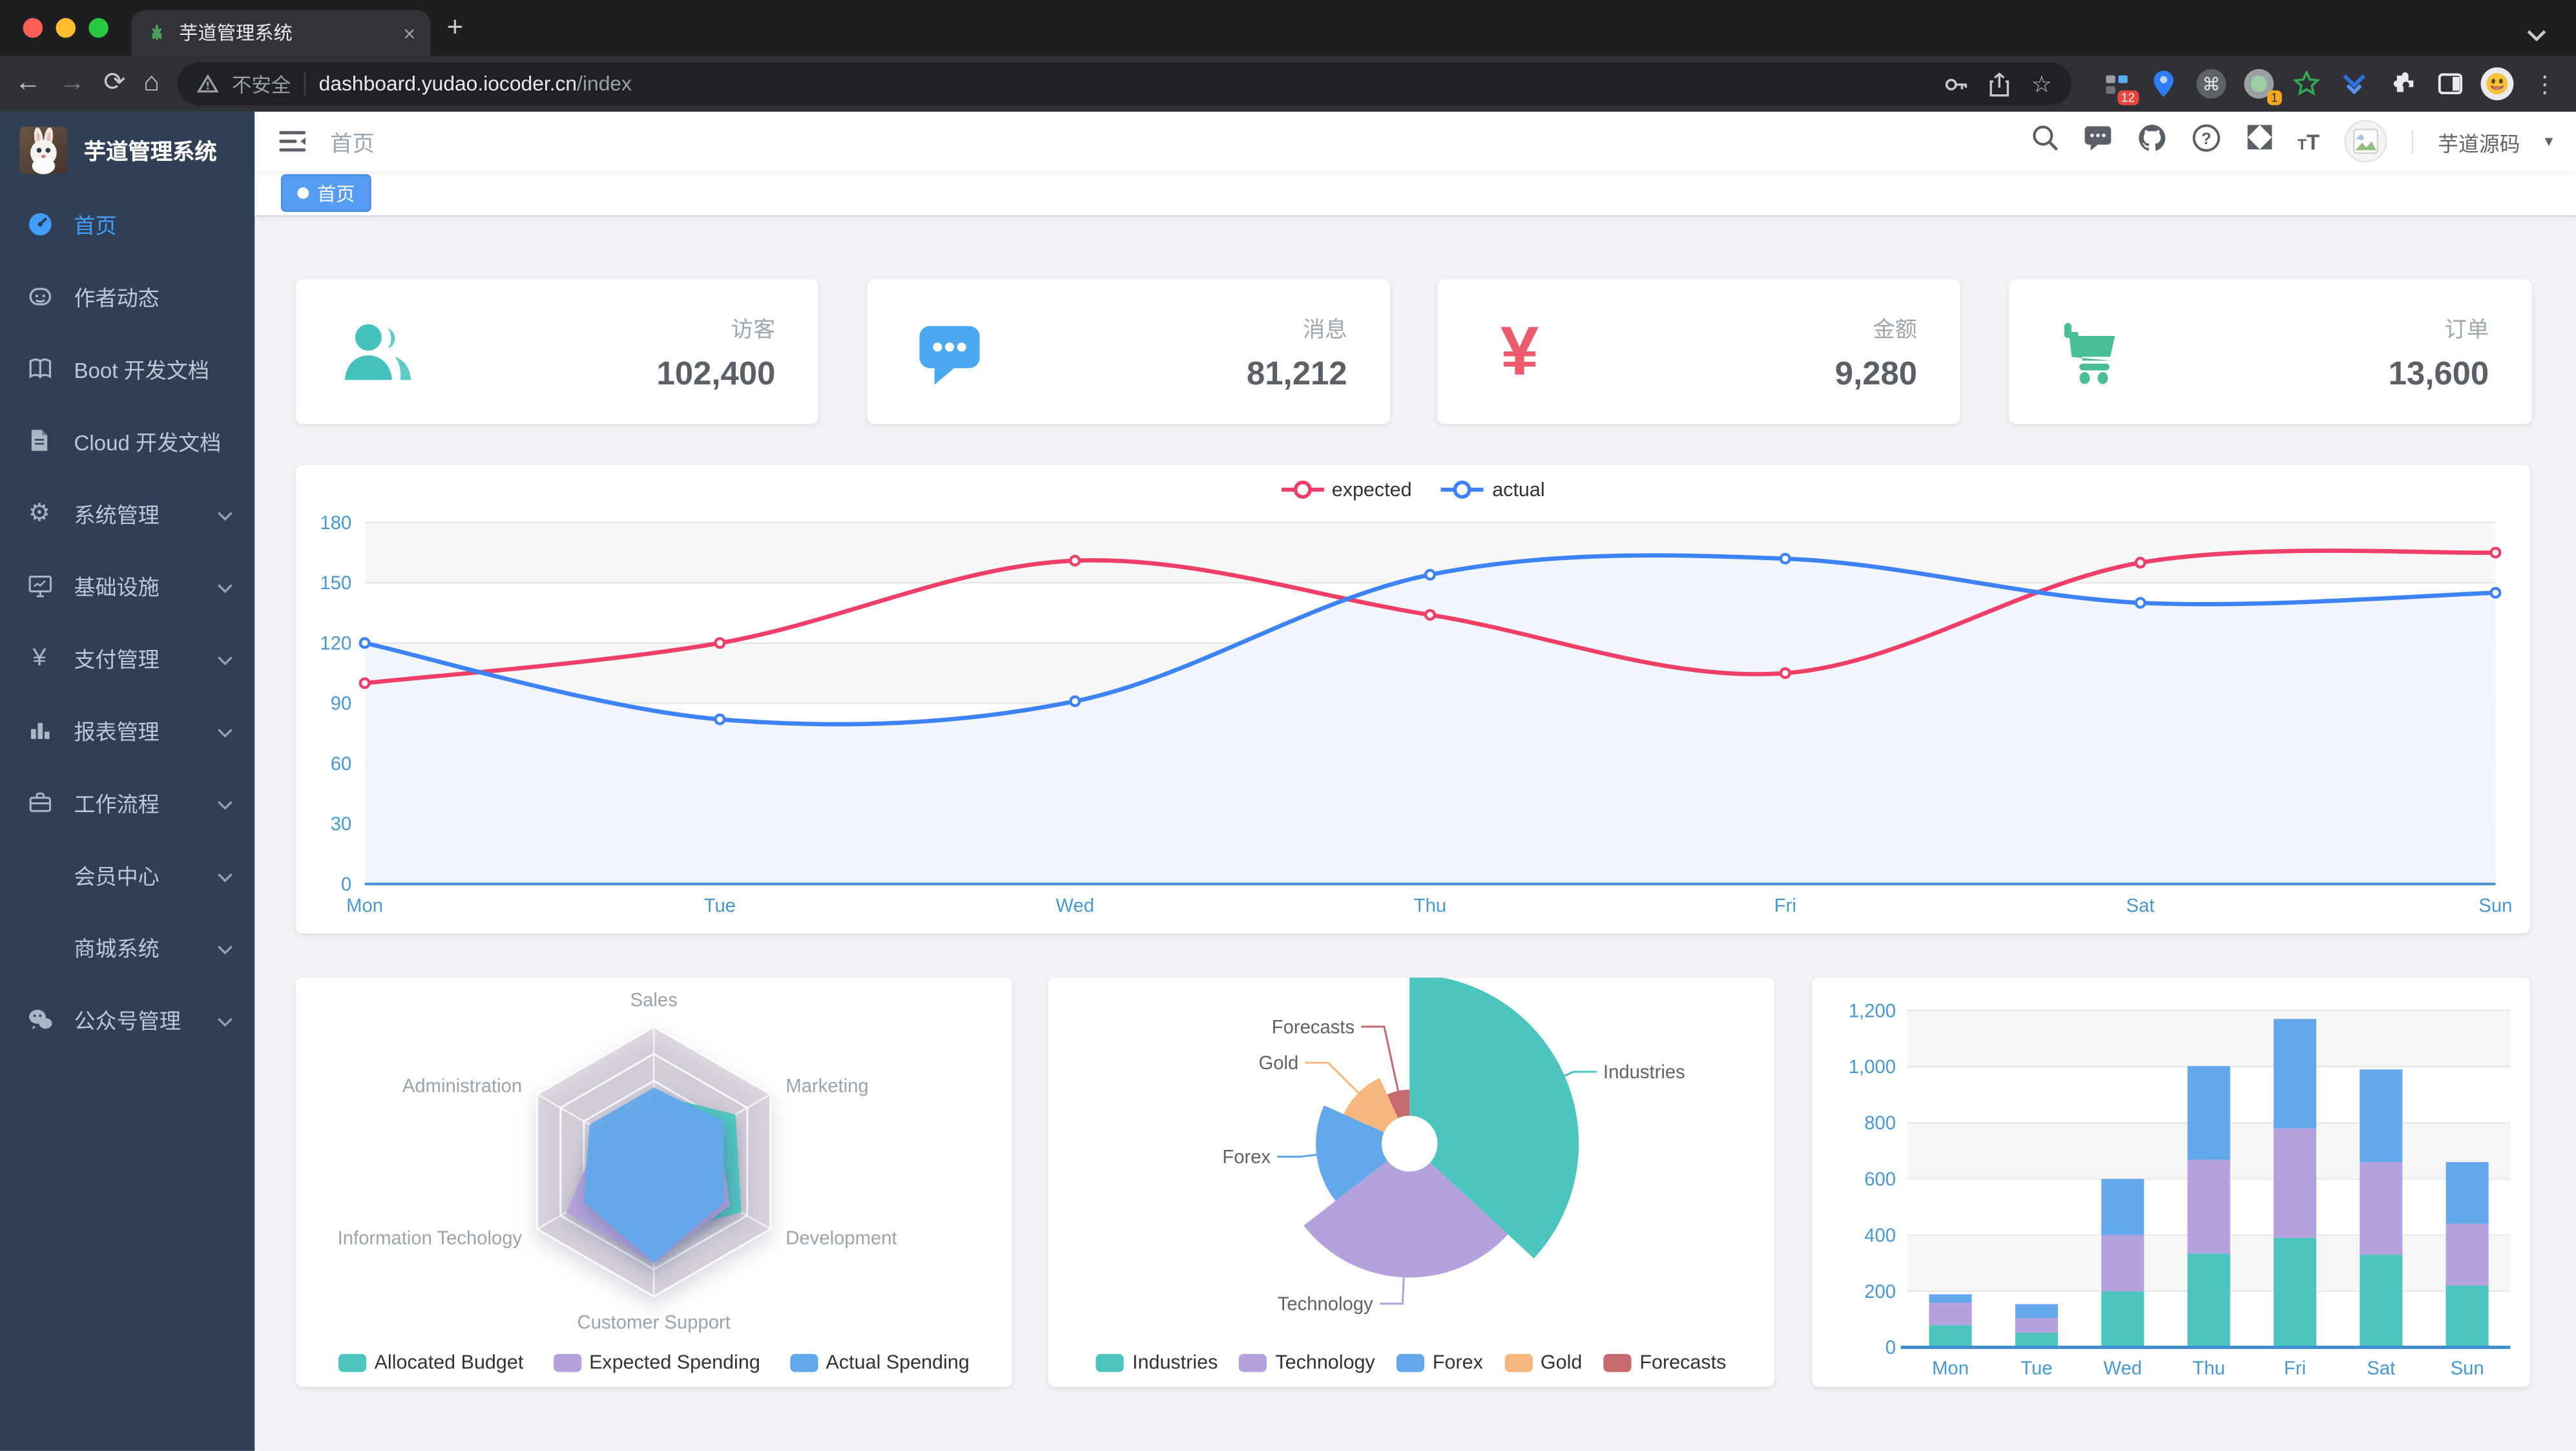  I want to click on breadcrumb: 首页, so click(352, 143).